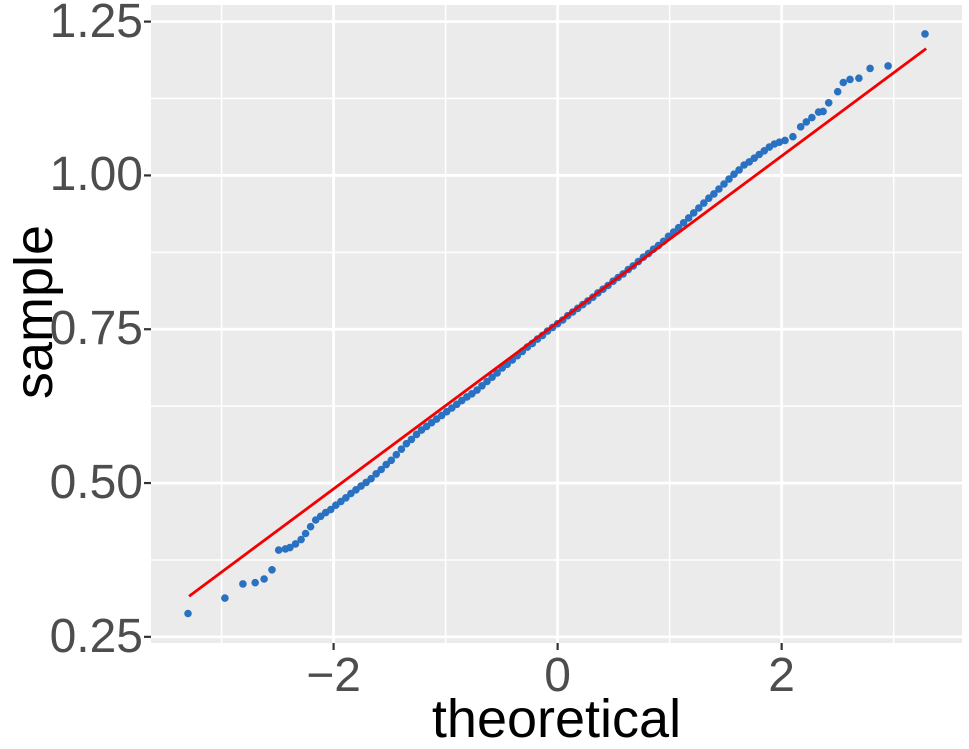 The width and height of the screenshot is (969, 749). Describe the element at coordinates (96, 636) in the screenshot. I see `y-tick-label-0.25: 0.25` at that location.